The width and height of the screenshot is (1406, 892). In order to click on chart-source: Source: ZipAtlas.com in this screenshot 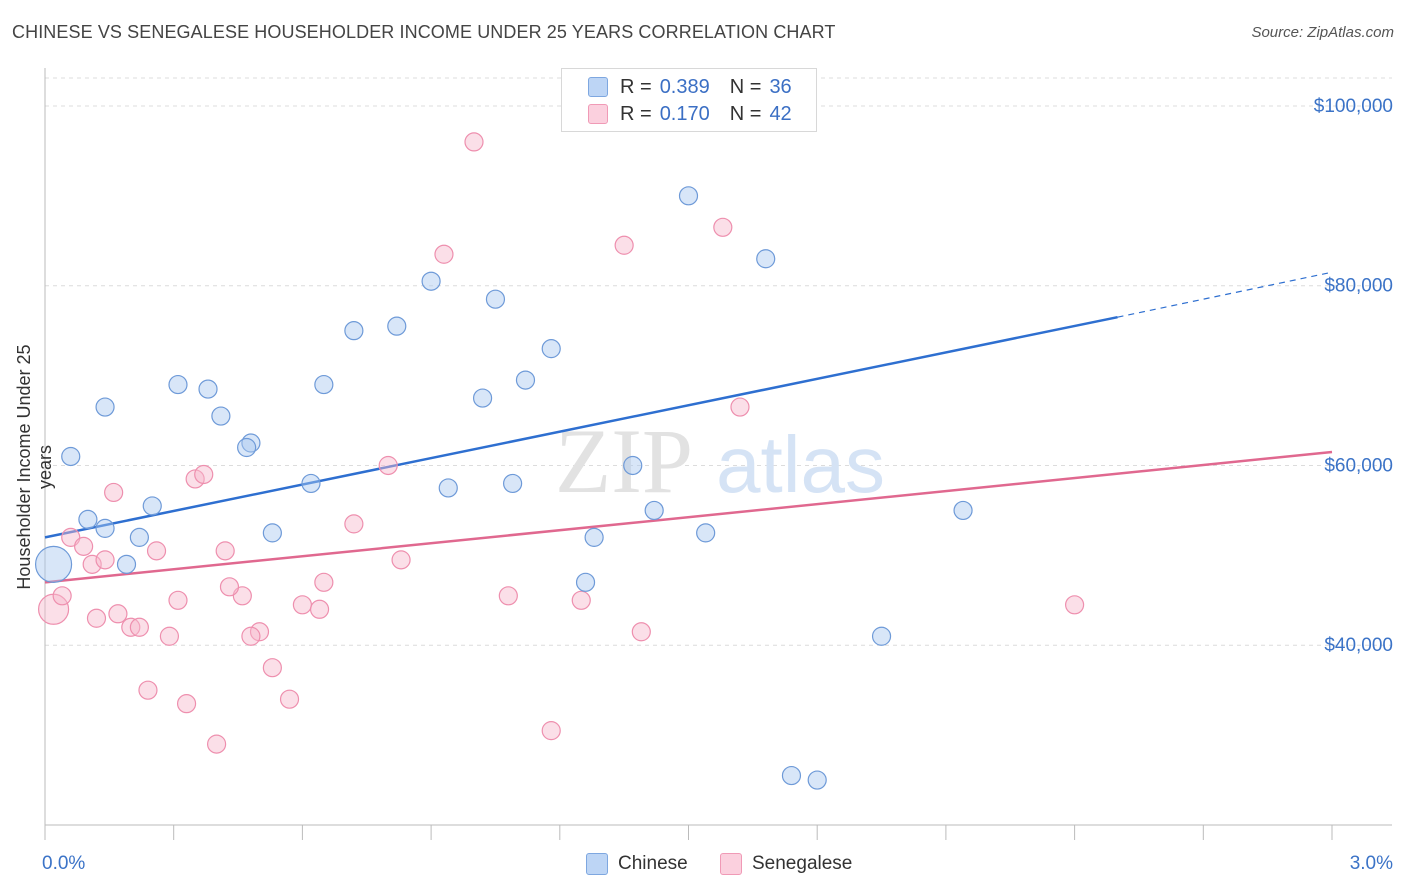, I will do `click(1322, 32)`.